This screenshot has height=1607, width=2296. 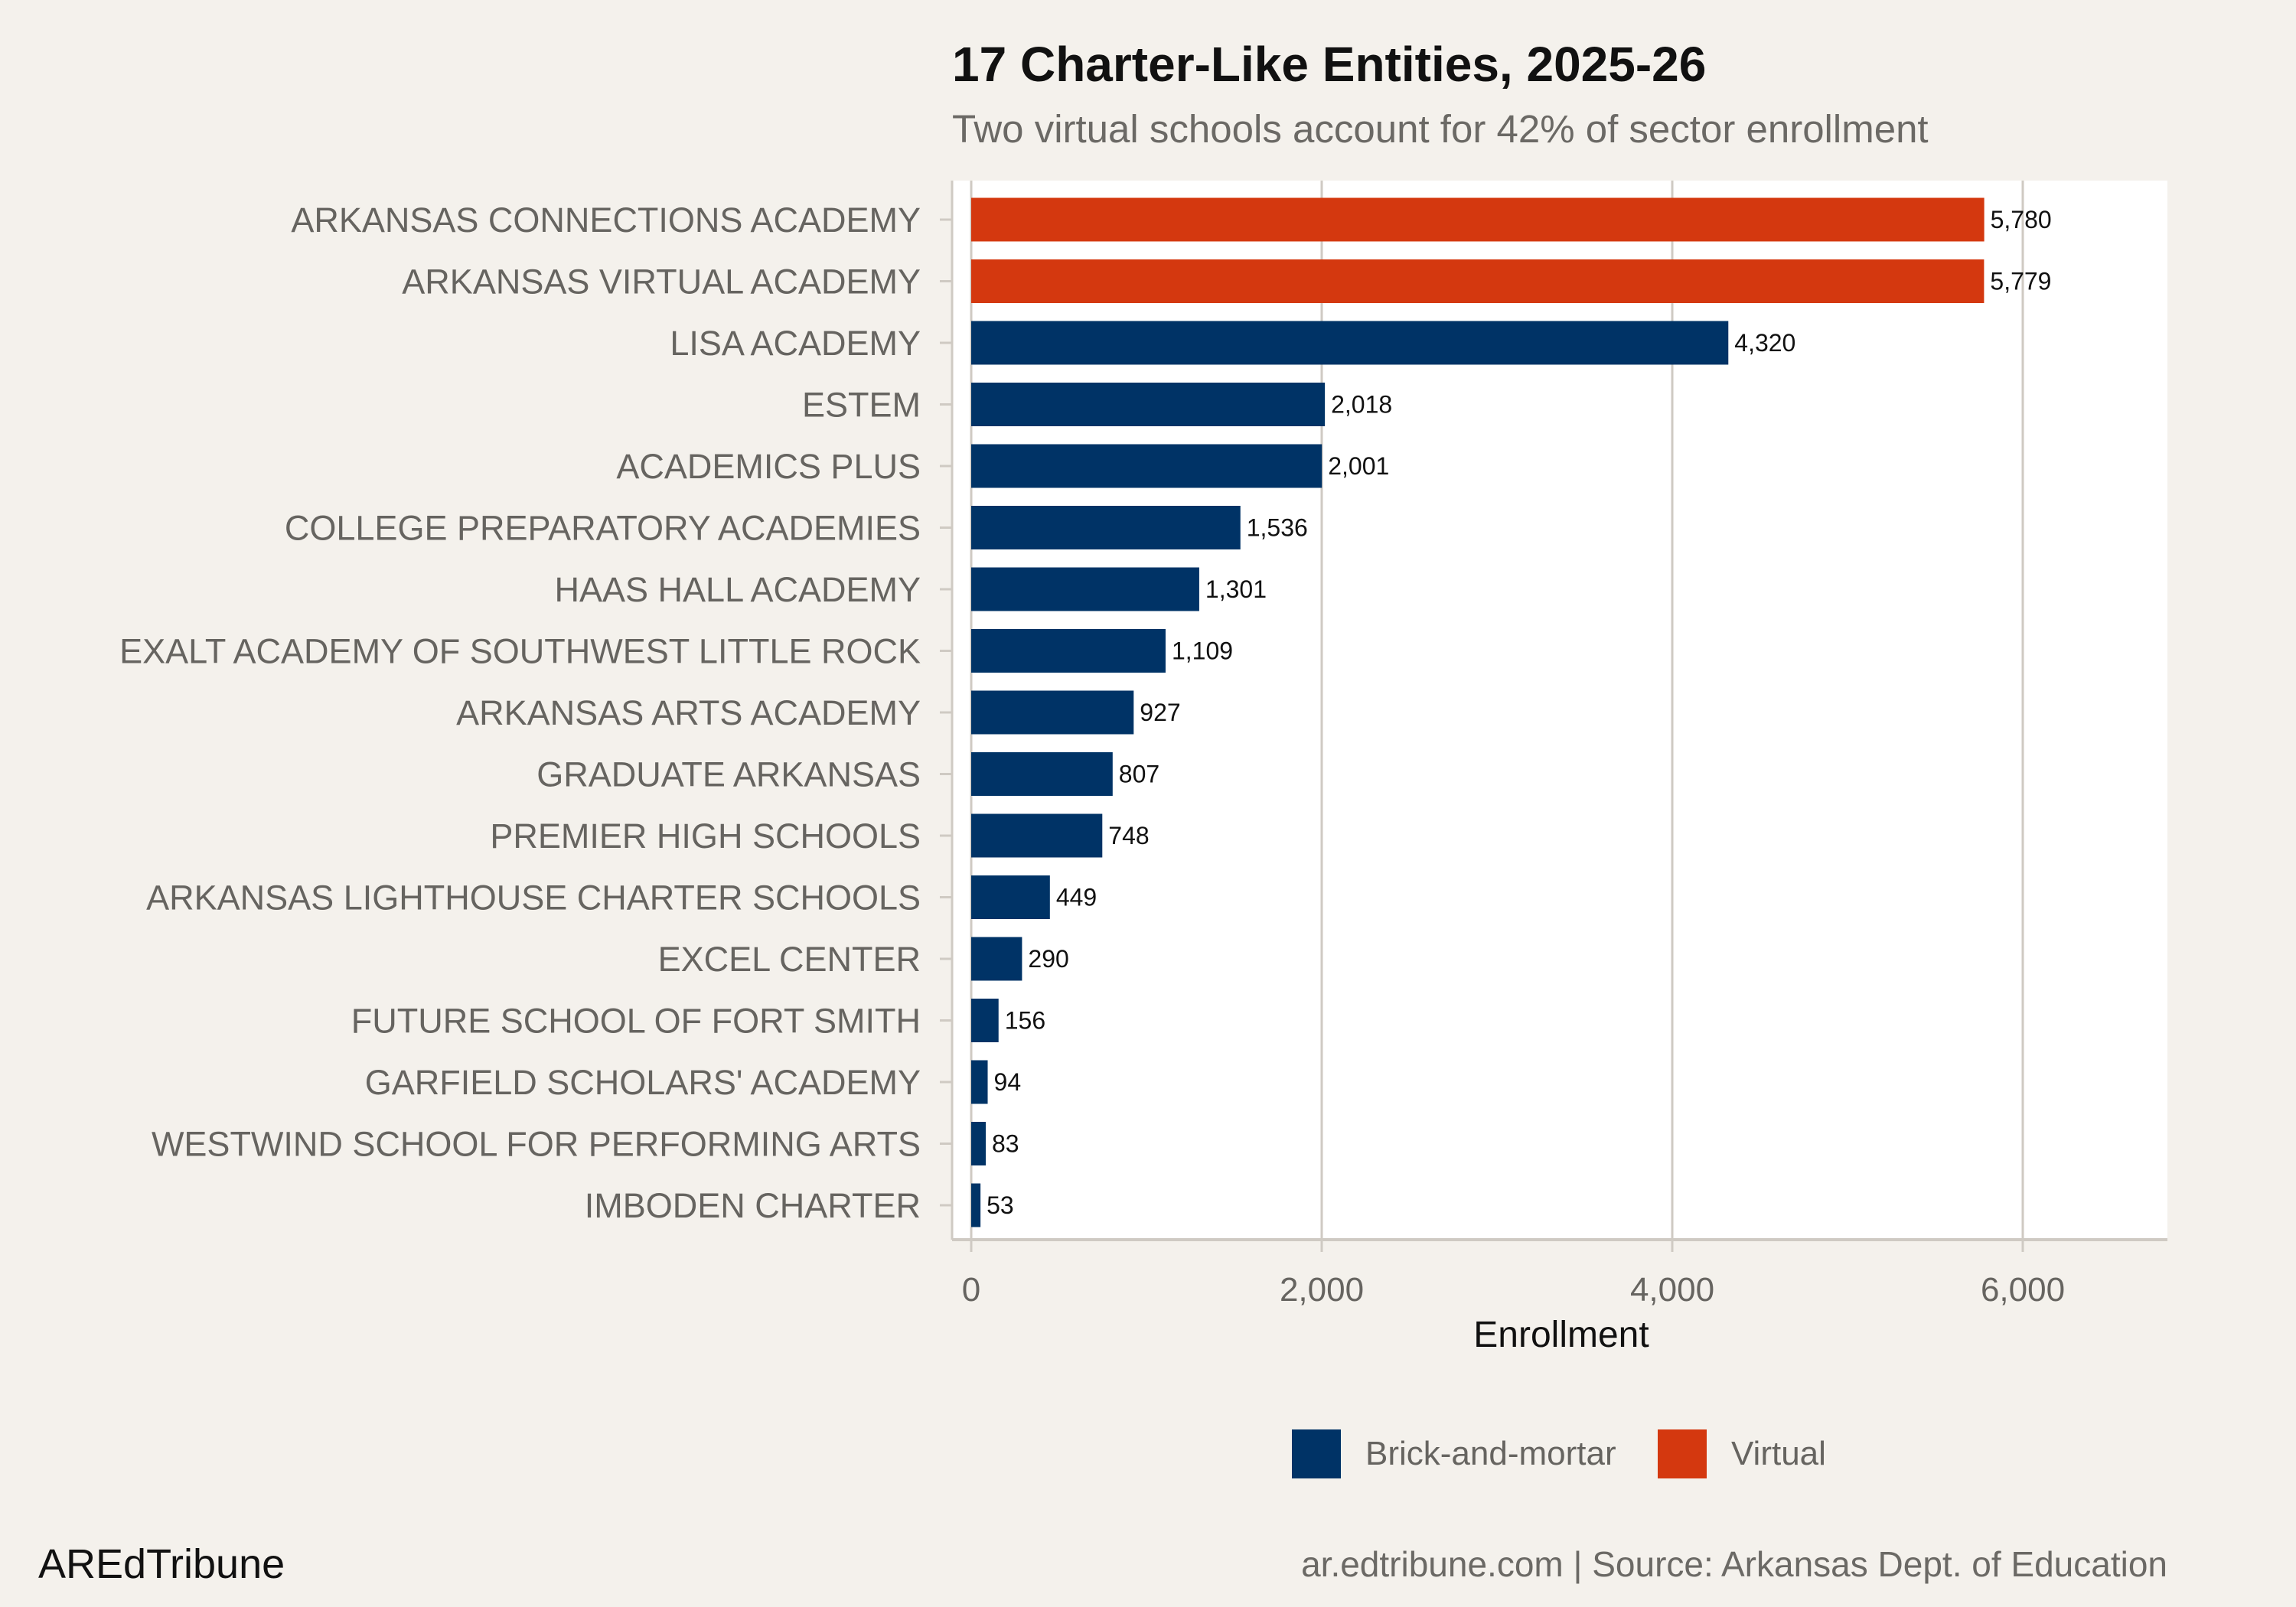 What do you see at coordinates (1361, 405) in the screenshot?
I see `value-label: 2,018` at bounding box center [1361, 405].